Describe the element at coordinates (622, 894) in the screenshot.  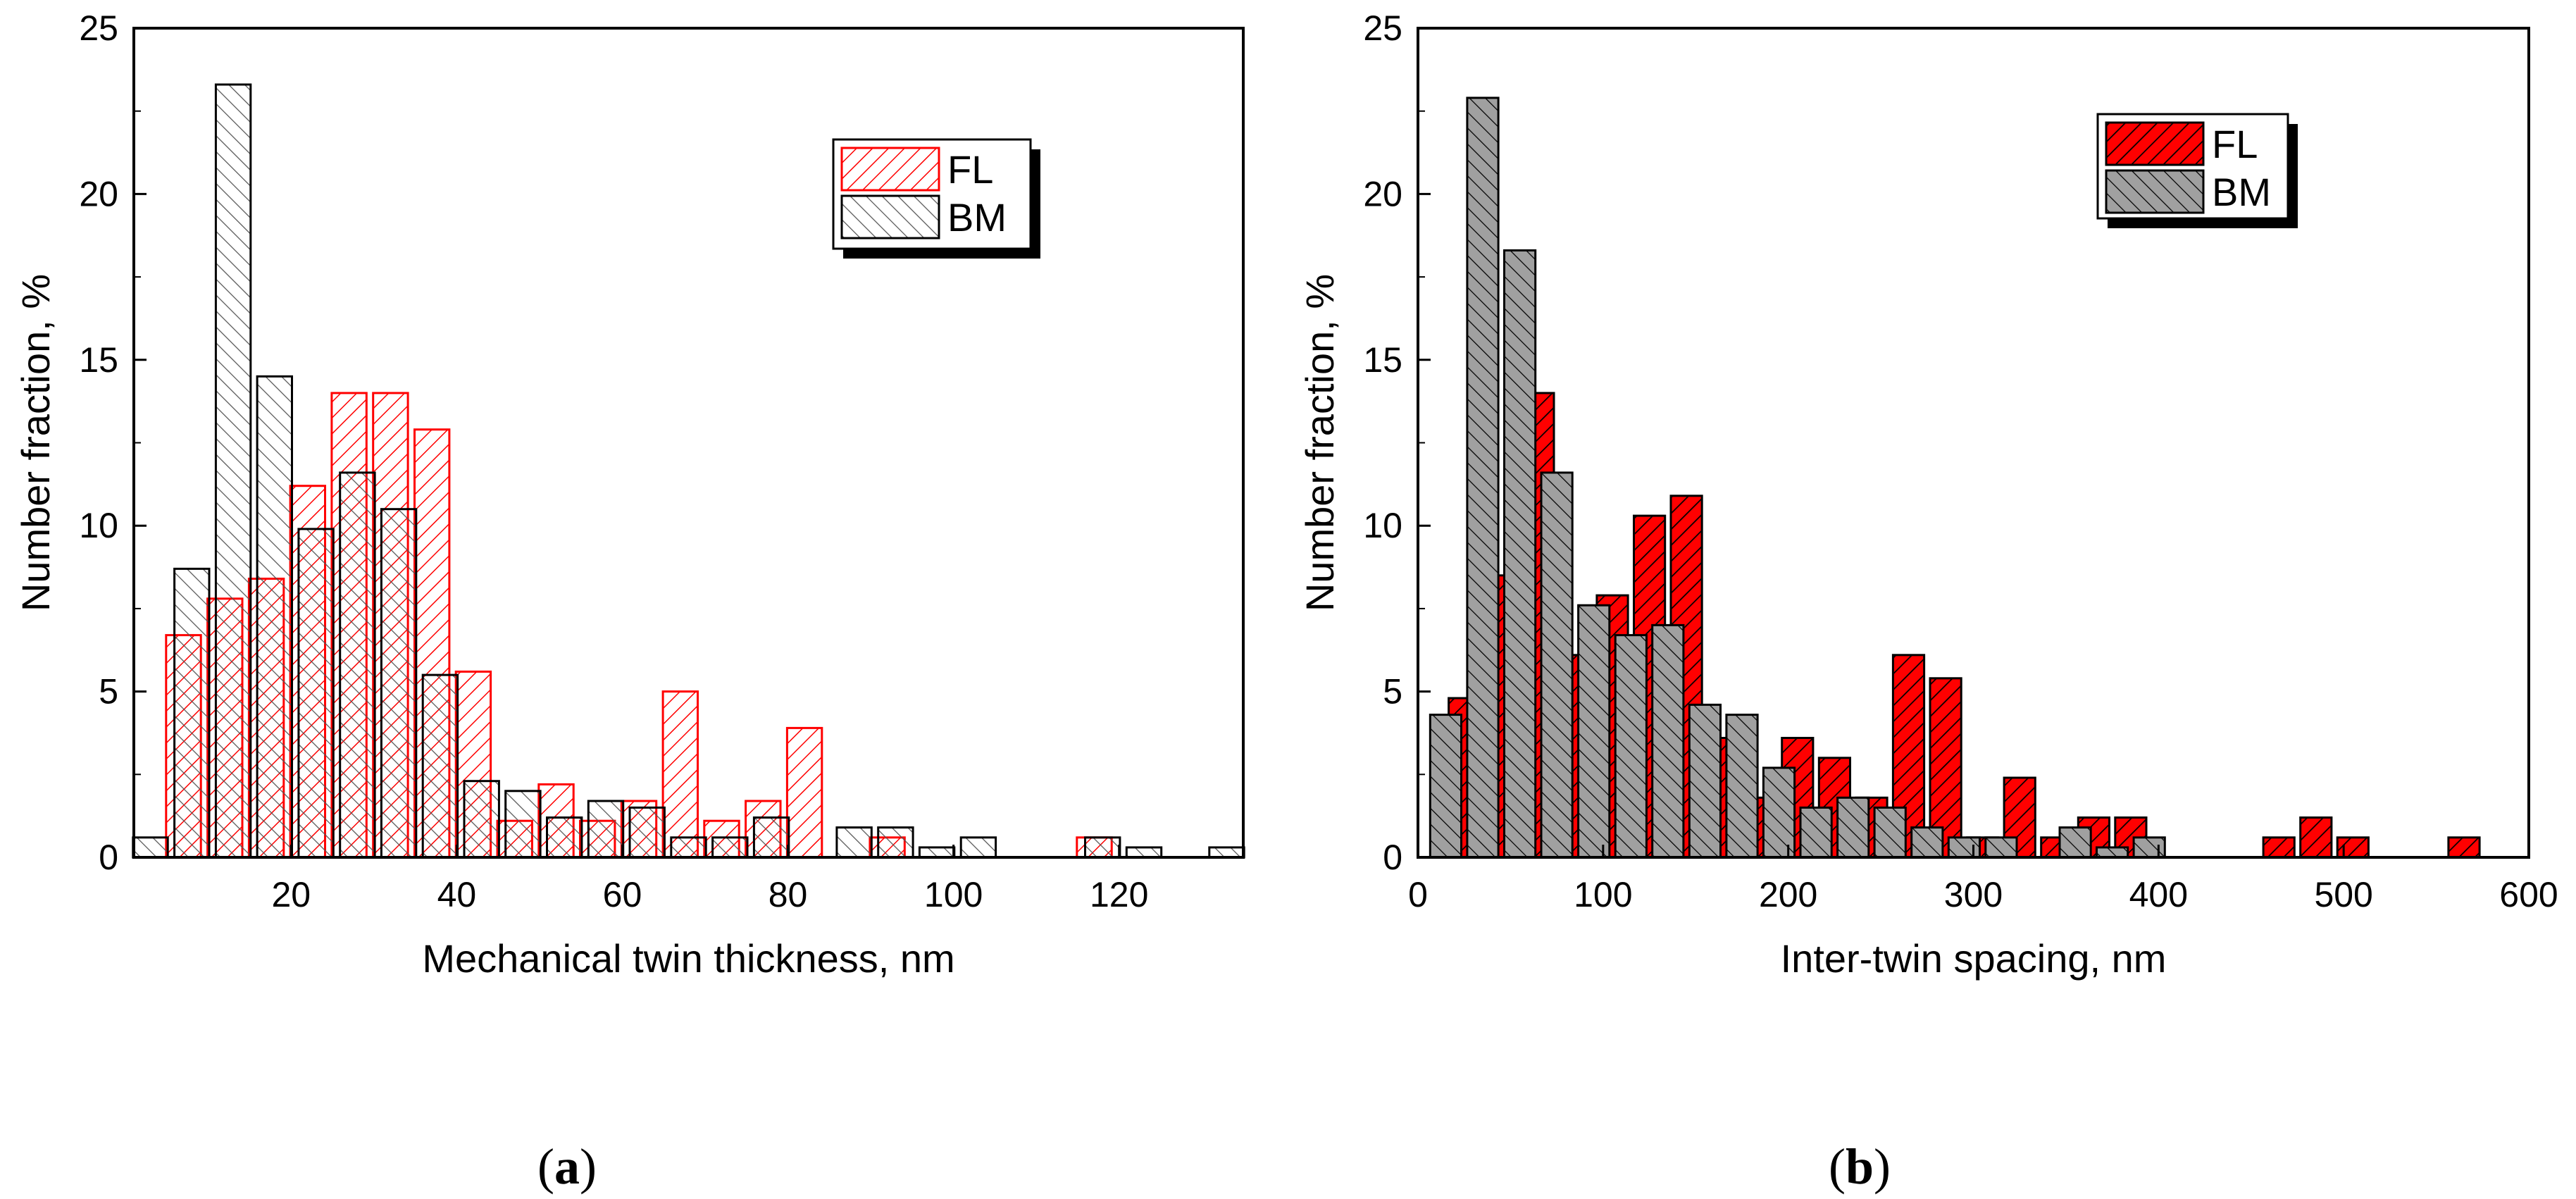
I see `x-tick-label: 60` at that location.